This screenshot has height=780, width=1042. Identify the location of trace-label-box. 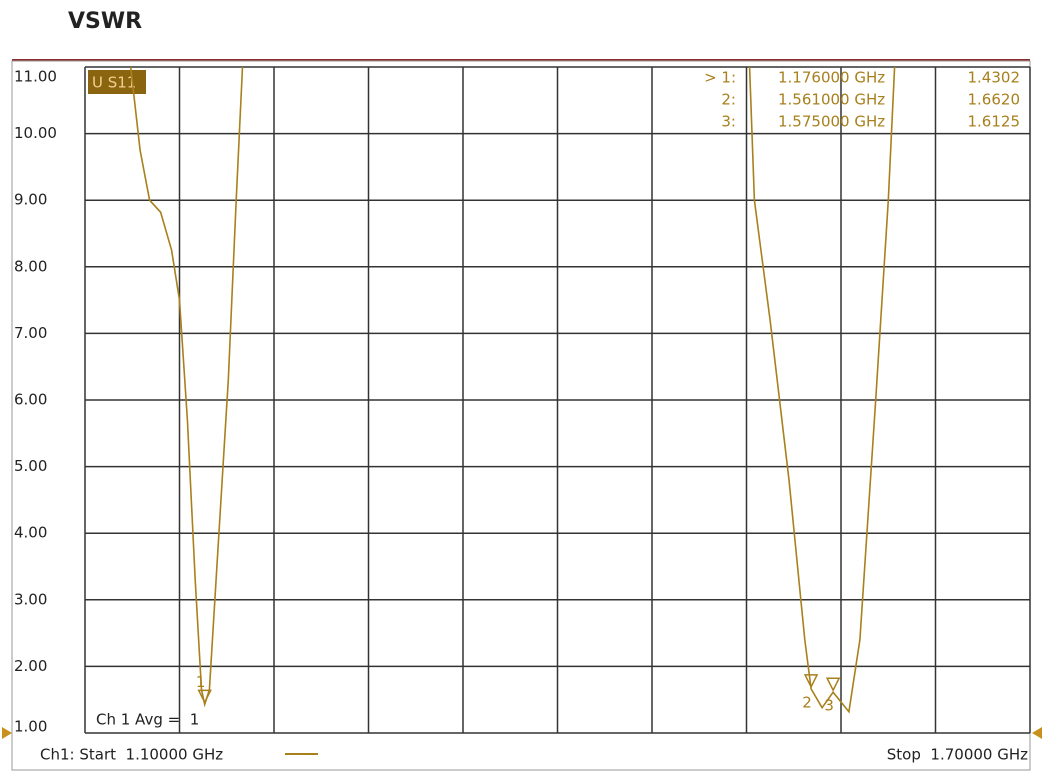
(117, 82).